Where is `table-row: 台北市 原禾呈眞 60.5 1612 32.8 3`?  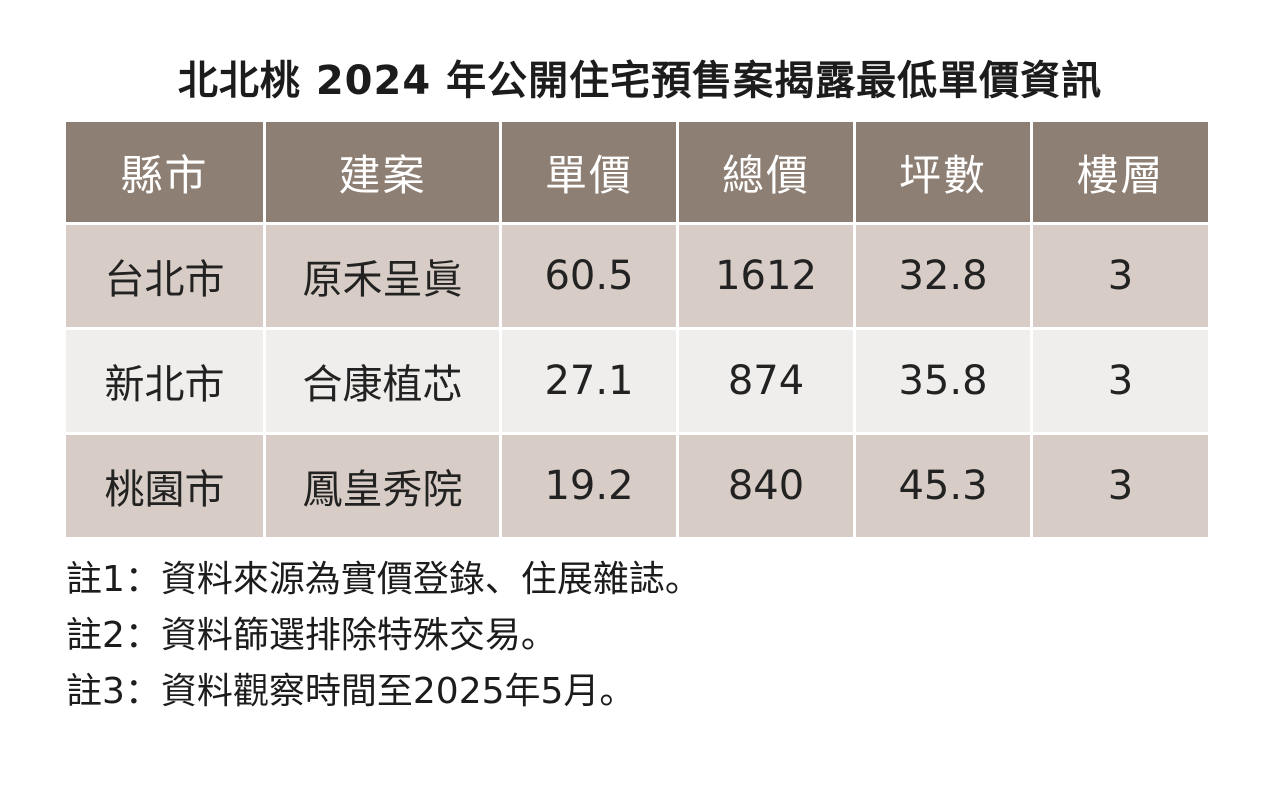 table-row: 台北市 原禾呈眞 60.5 1612 32.8 3 is located at coordinates (637, 276).